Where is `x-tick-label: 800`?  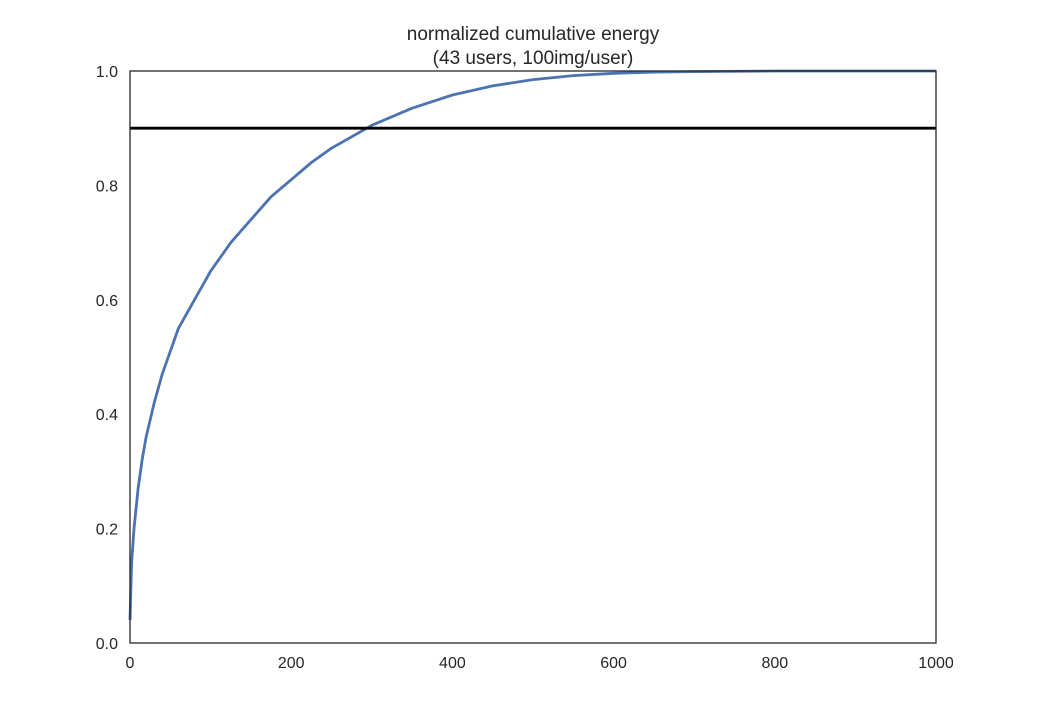 x-tick-label: 800 is located at coordinates (774, 663).